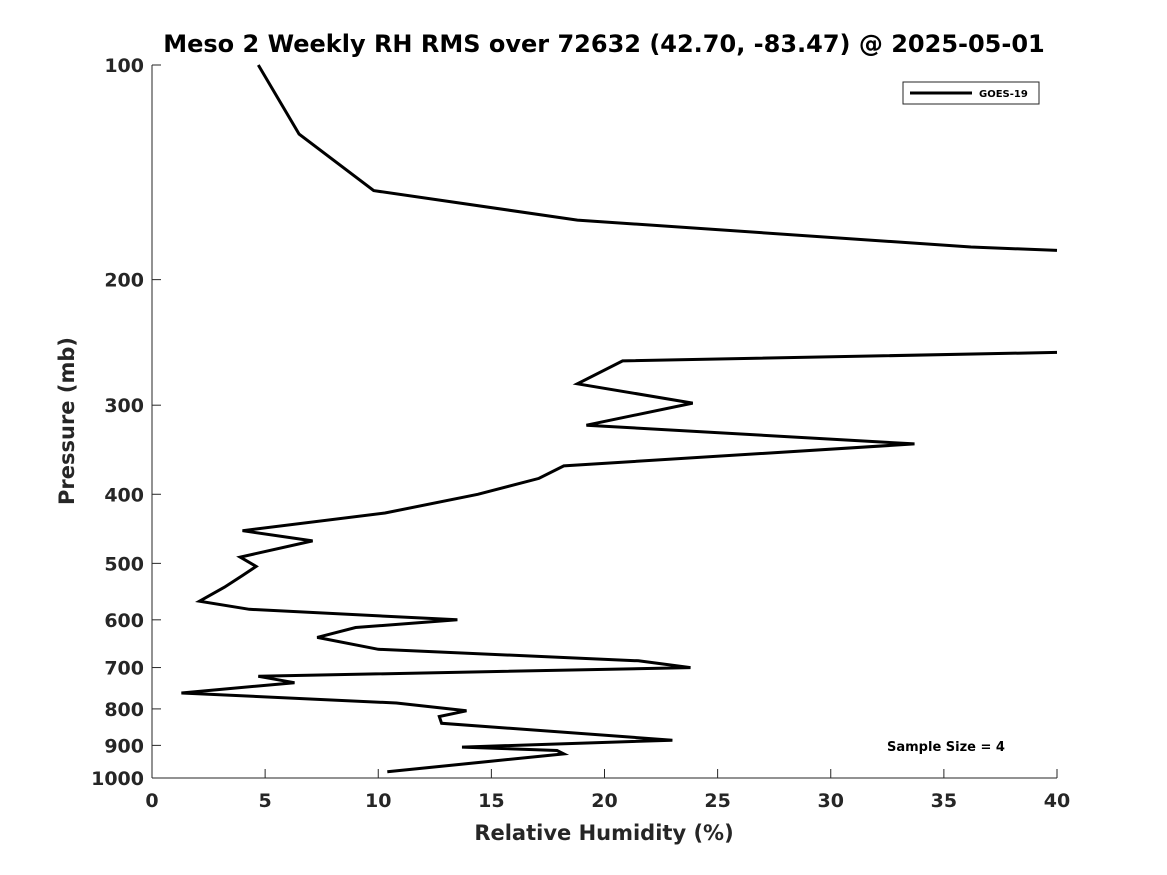  What do you see at coordinates (378, 801) in the screenshot?
I see `x-tick-label: 10` at bounding box center [378, 801].